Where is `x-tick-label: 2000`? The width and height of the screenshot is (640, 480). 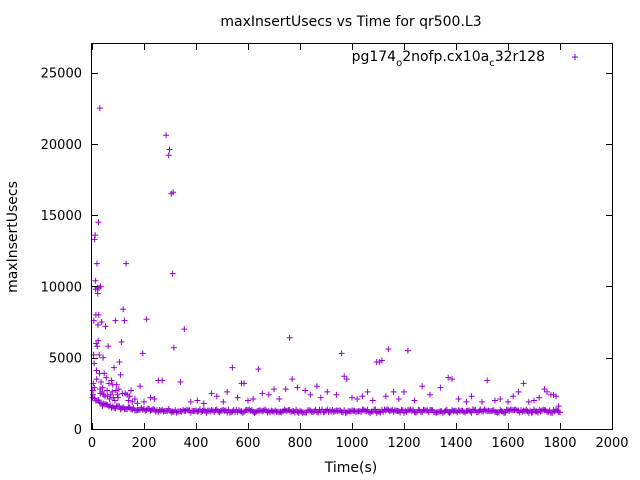
x-tick-label: 2000 is located at coordinates (611, 443).